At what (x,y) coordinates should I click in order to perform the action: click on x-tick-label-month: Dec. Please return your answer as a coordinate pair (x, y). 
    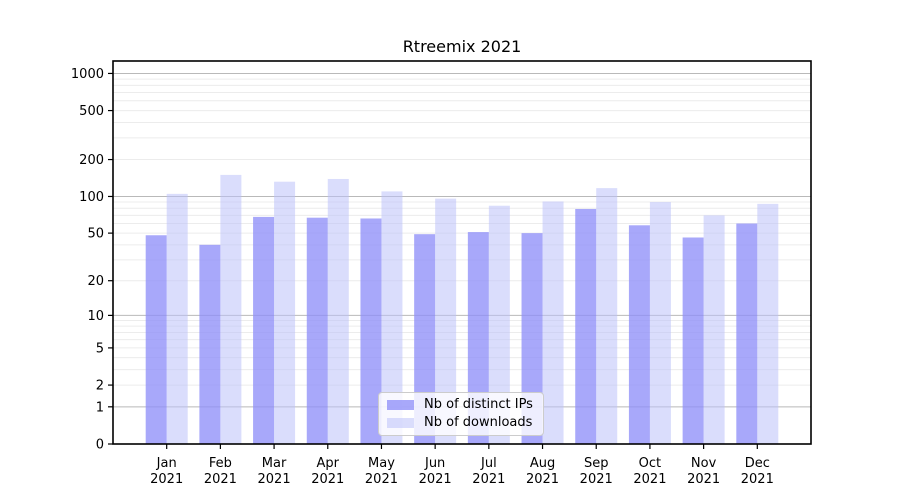
    Looking at the image, I should click on (757, 463).